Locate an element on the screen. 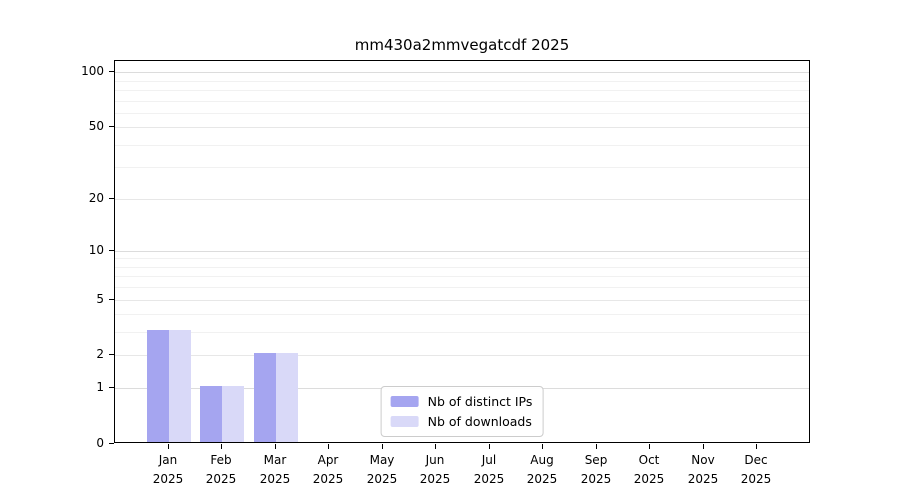 The image size is (900, 500). legend: Nb of distinct IPs Nb of downloads is located at coordinates (462, 411).